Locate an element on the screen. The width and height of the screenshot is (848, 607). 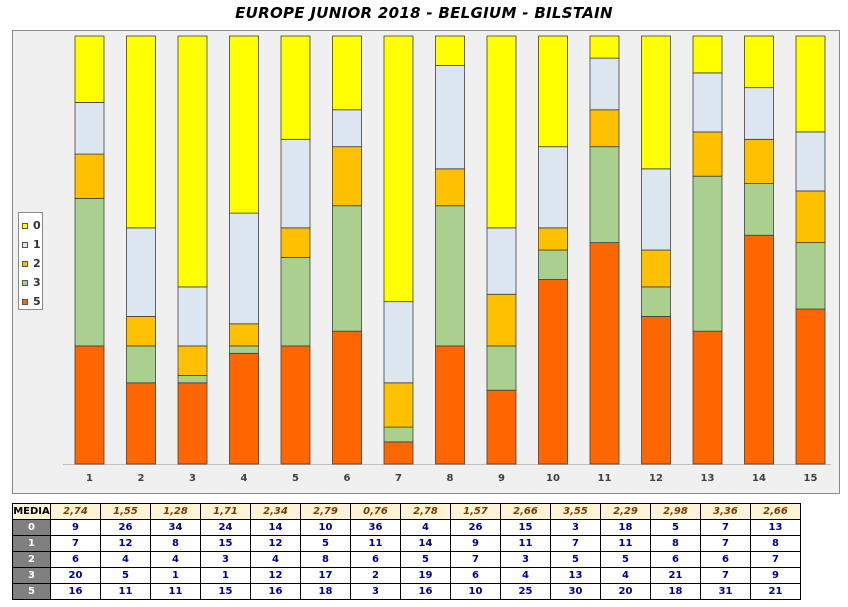
table-row-label: MEDIA is located at coordinates (31, 511).